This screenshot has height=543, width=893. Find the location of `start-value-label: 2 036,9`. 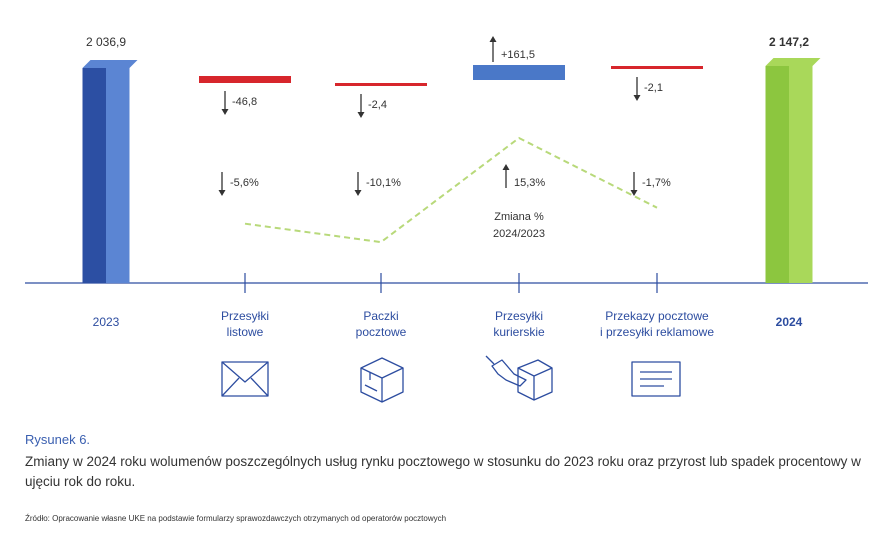

start-value-label: 2 036,9 is located at coordinates (106, 42).